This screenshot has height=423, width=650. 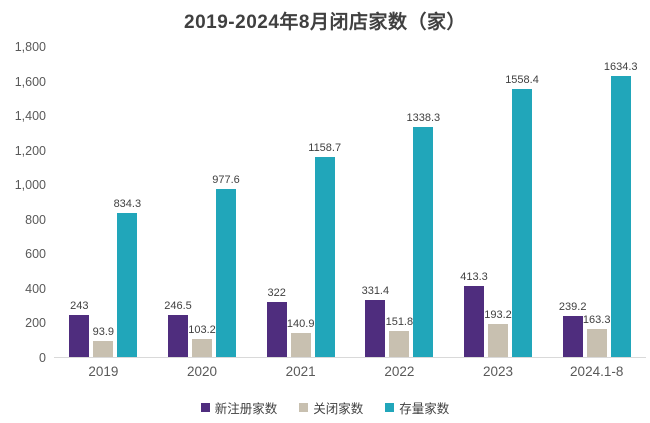 I want to click on y-axis-tick-label: 800, so click(x=35, y=219).